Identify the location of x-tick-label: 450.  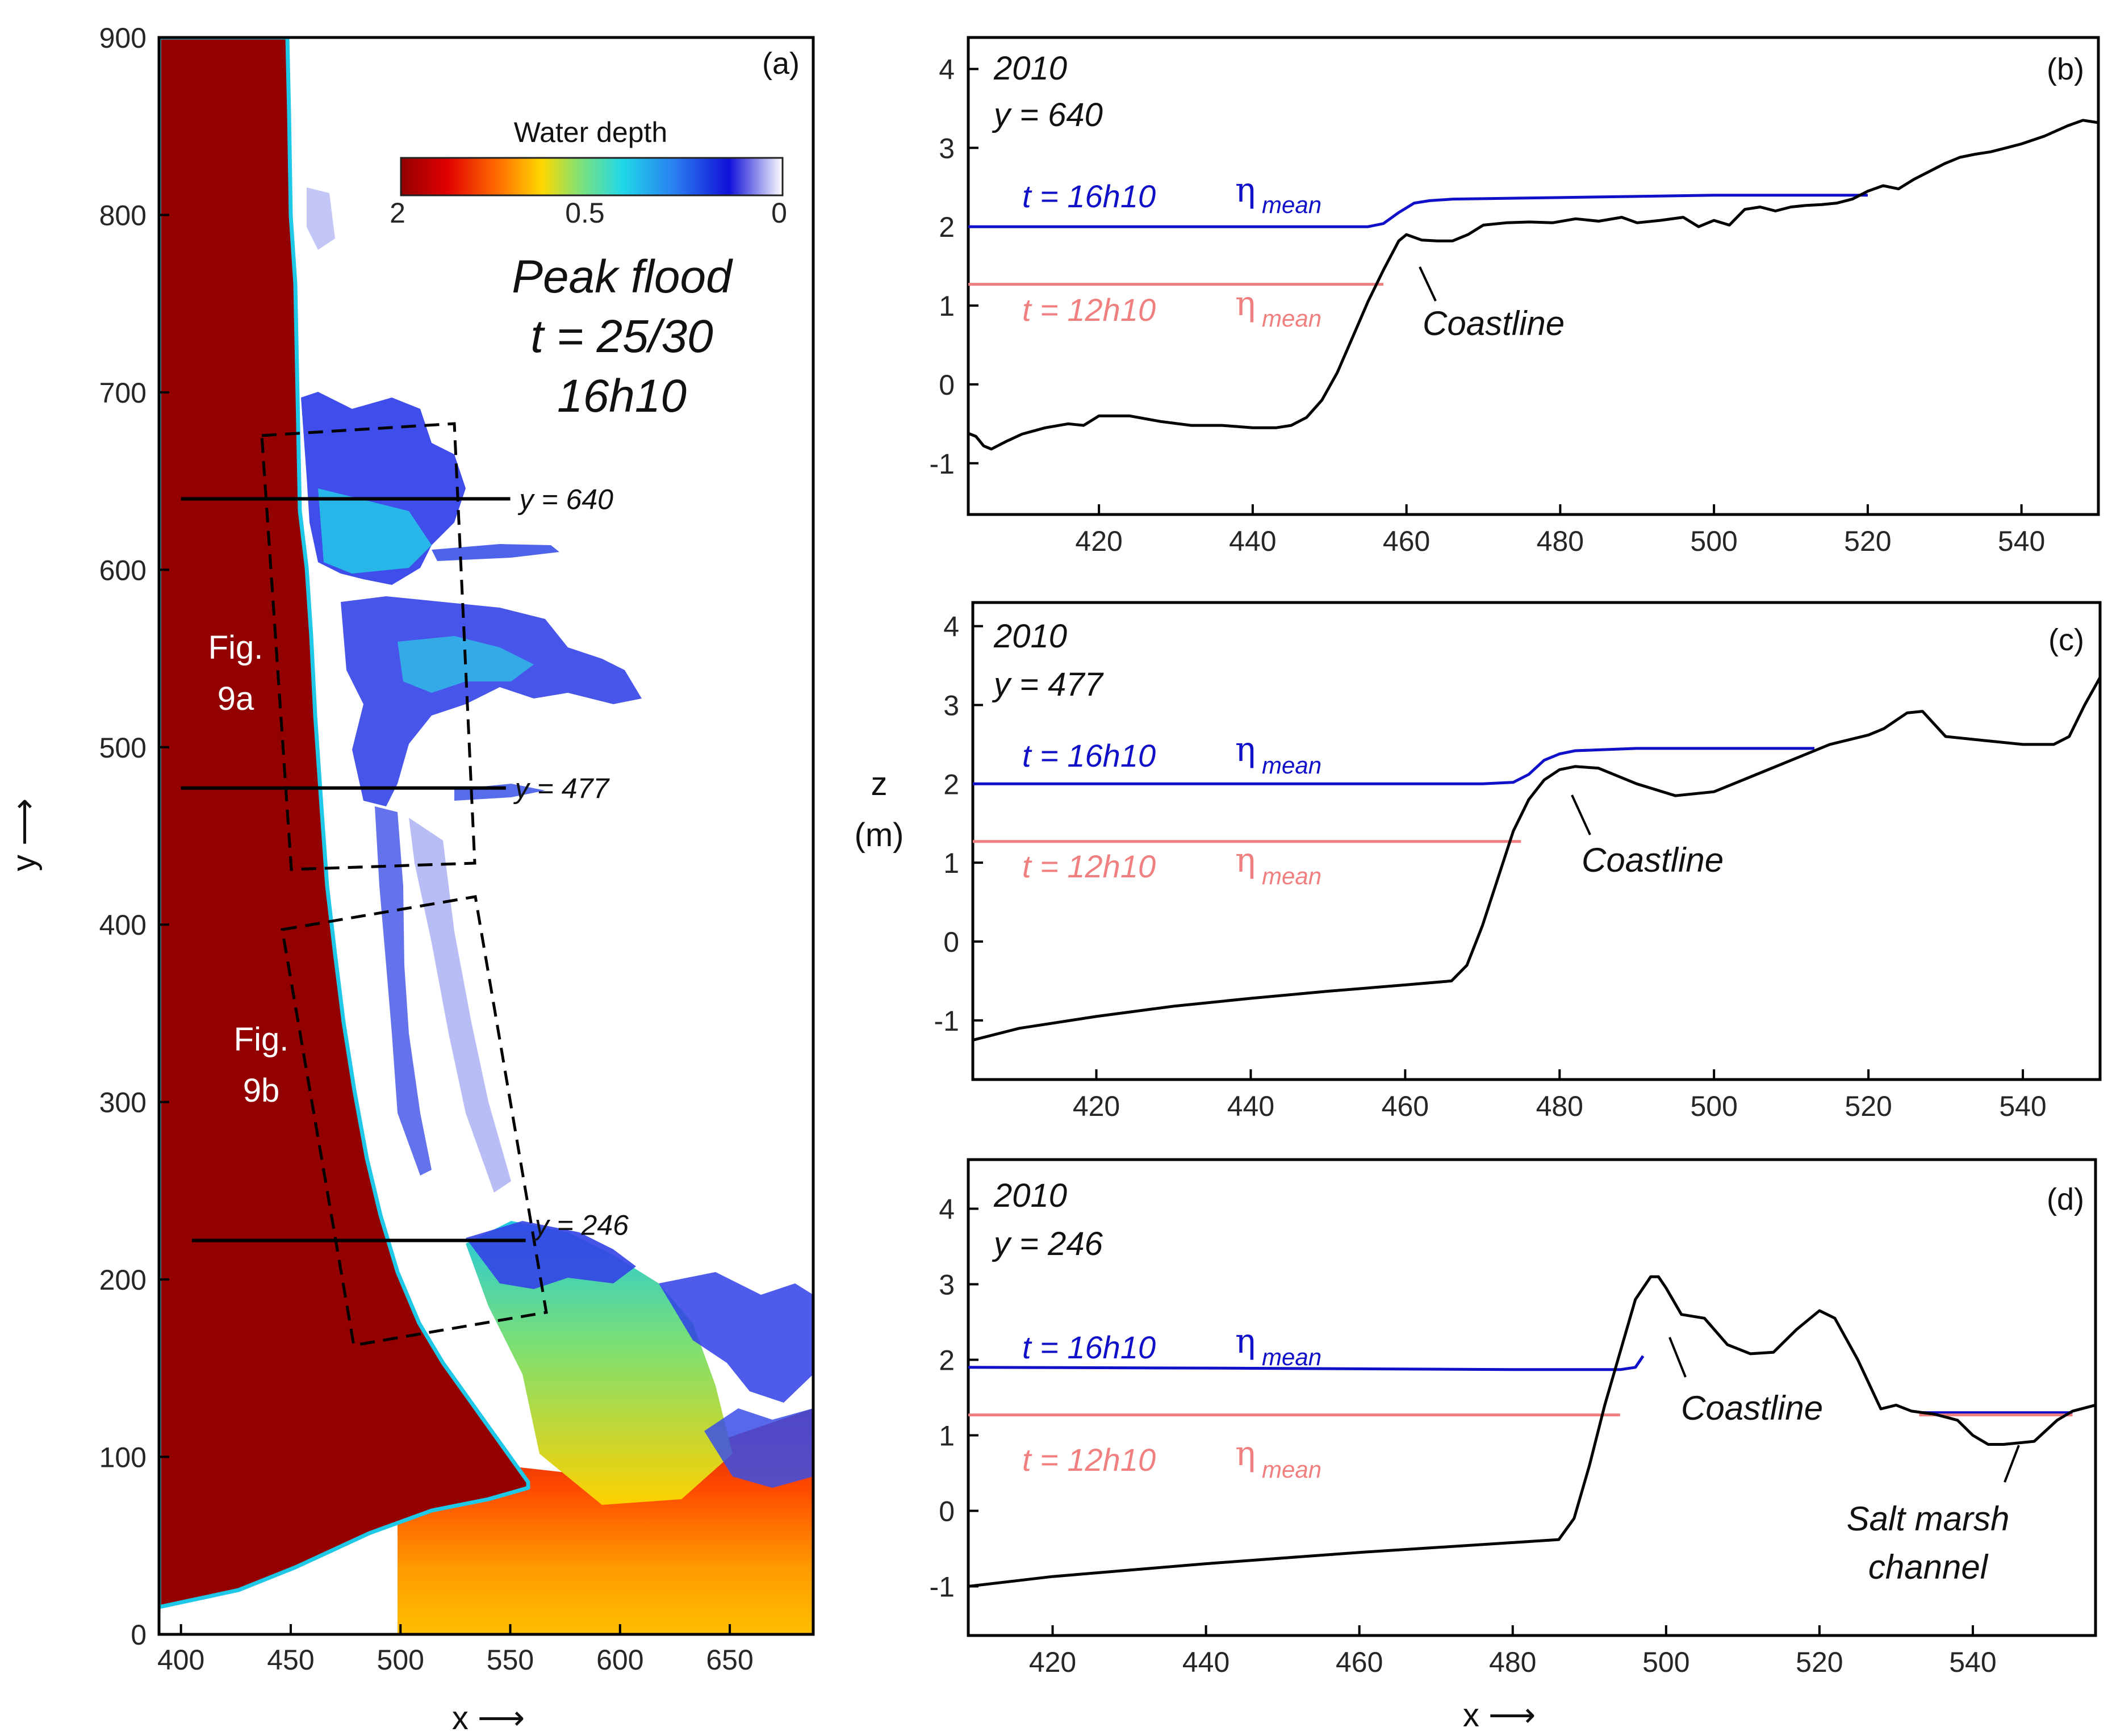
(290, 1660).